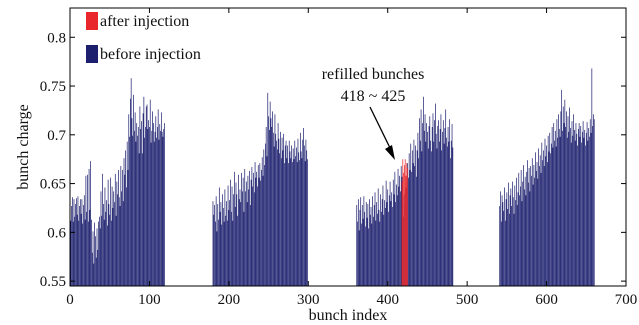  What do you see at coordinates (56, 233) in the screenshot?
I see `y-tick-label: 0.6` at bounding box center [56, 233].